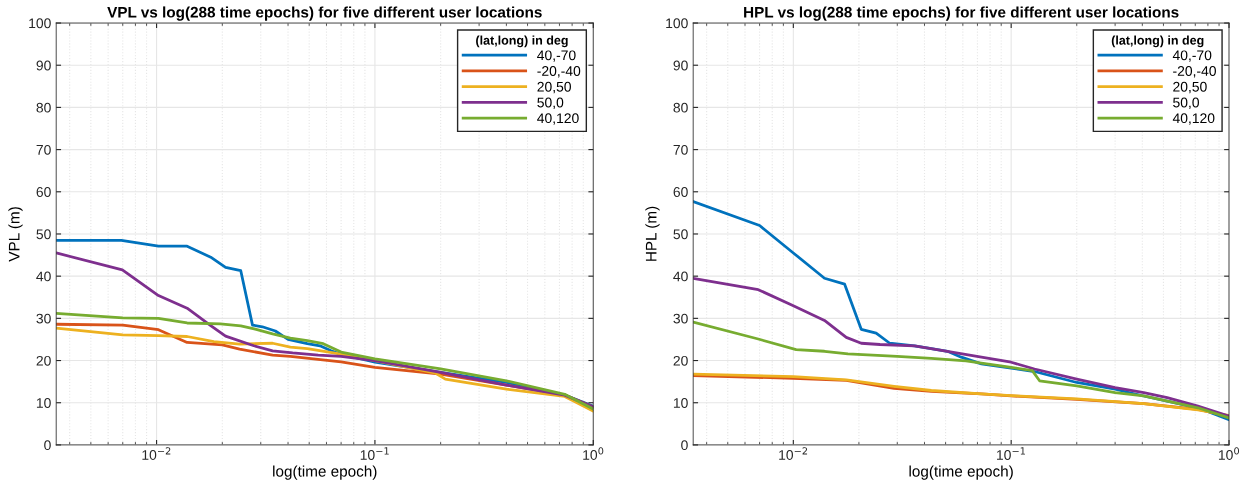 The image size is (1249, 490). I want to click on y-axis-title: HPL (m), so click(652, 233).